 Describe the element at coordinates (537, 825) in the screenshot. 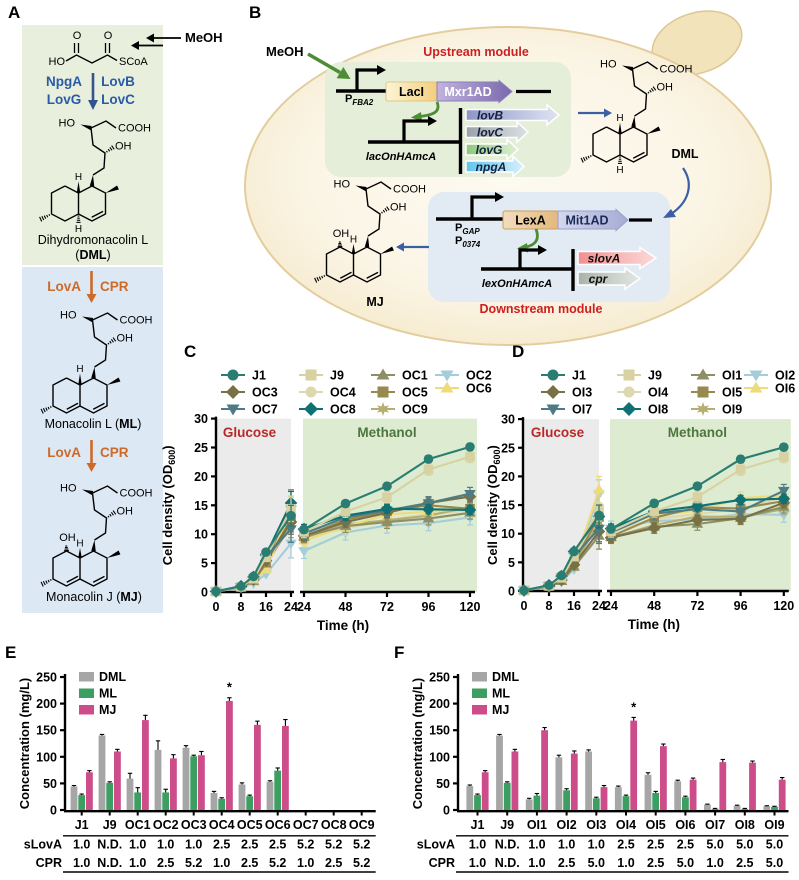

I see `svg-text: OI1` at that location.